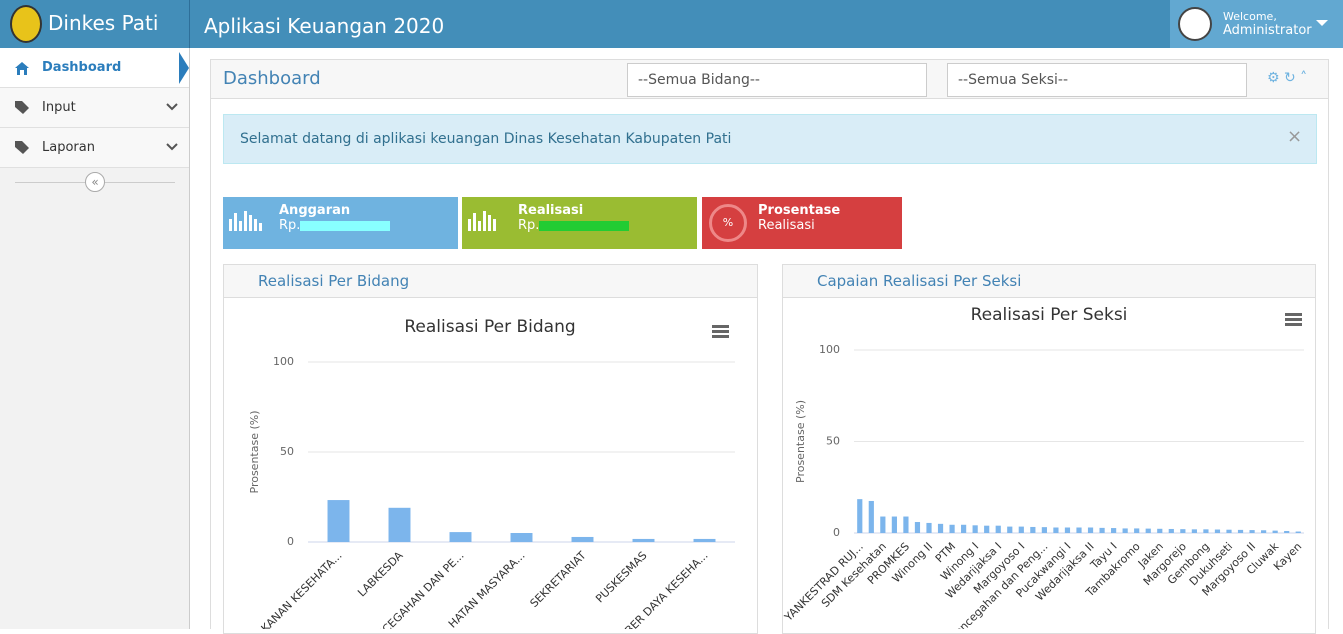  What do you see at coordinates (777, 80) in the screenshot?
I see `filter-select: --Semua Bidang--` at bounding box center [777, 80].